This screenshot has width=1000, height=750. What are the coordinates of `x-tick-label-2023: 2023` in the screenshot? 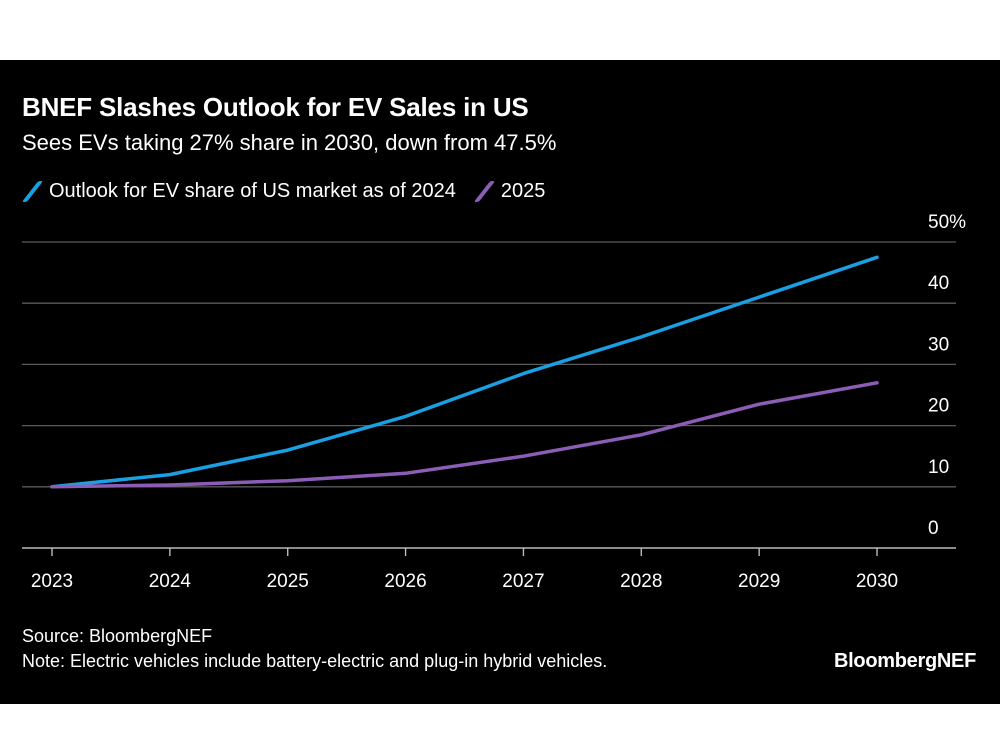 It's located at (52, 581).